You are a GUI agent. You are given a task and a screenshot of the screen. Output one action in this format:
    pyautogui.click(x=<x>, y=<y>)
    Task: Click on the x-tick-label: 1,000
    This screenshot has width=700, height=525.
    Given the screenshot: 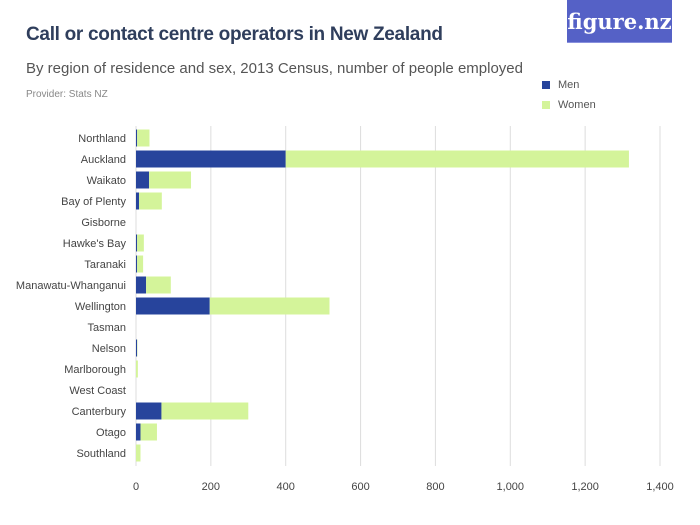 What is the action you would take?
    pyautogui.click(x=511, y=487)
    